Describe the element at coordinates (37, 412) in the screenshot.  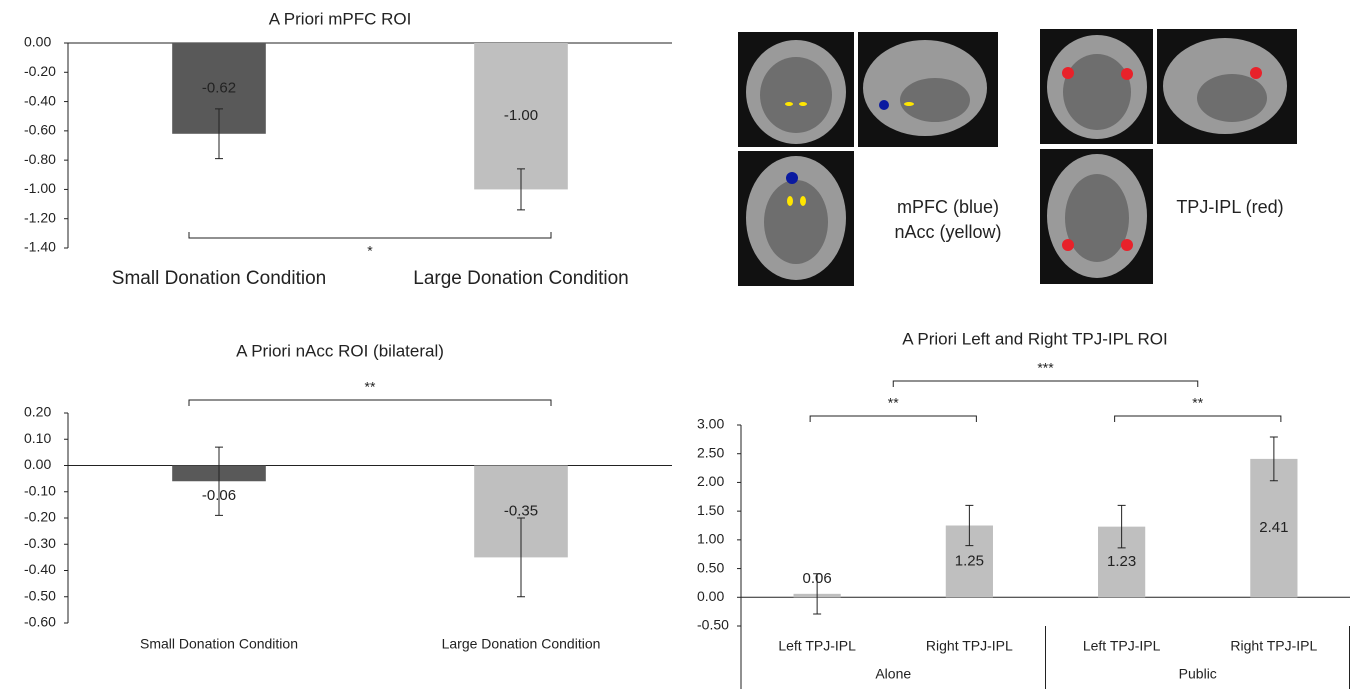
I see `y-tick-label: 0.20` at that location.